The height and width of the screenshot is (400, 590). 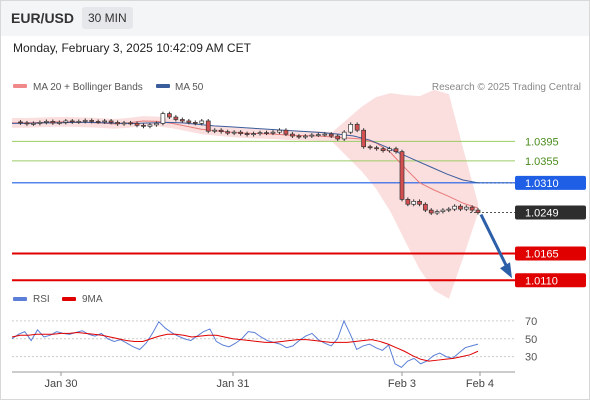 What do you see at coordinates (263, 380) in the screenshot?
I see `x-axis: Jan 30 Jan 31 Feb 3 Feb 4` at bounding box center [263, 380].